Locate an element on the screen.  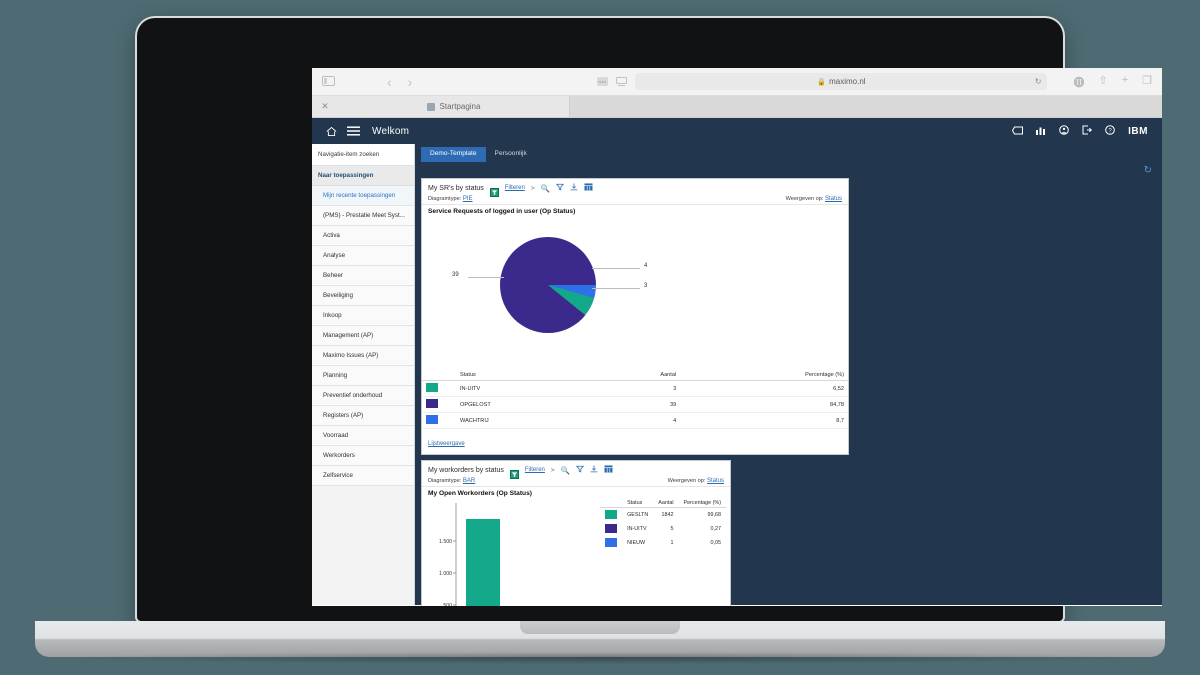
panel-title: My workorders by status is located at coordinates (466, 470).